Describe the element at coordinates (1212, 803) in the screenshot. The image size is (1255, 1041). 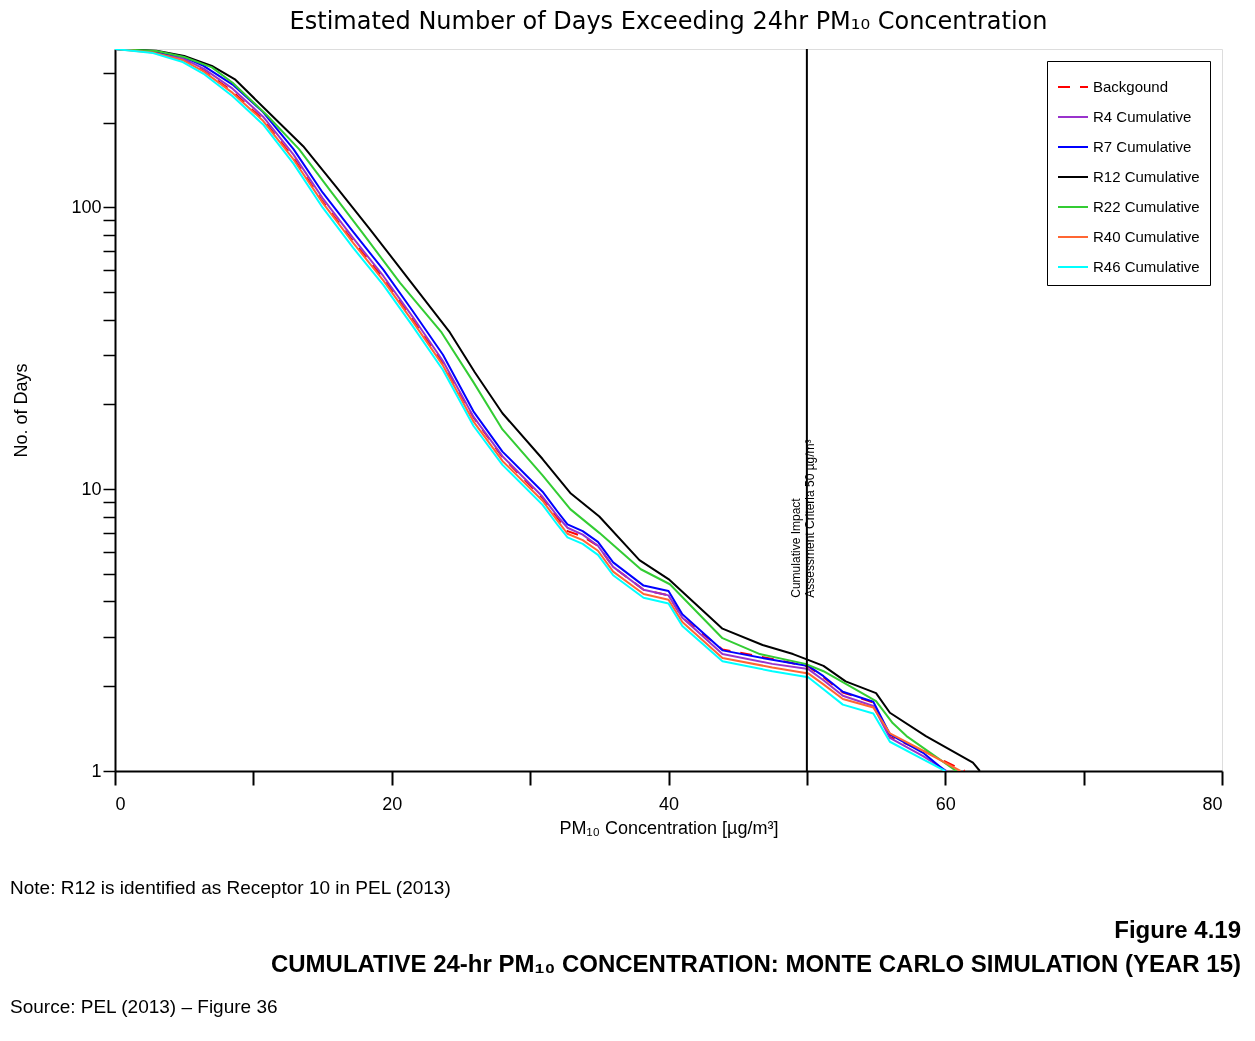
I see `x-tick-label: 80` at that location.